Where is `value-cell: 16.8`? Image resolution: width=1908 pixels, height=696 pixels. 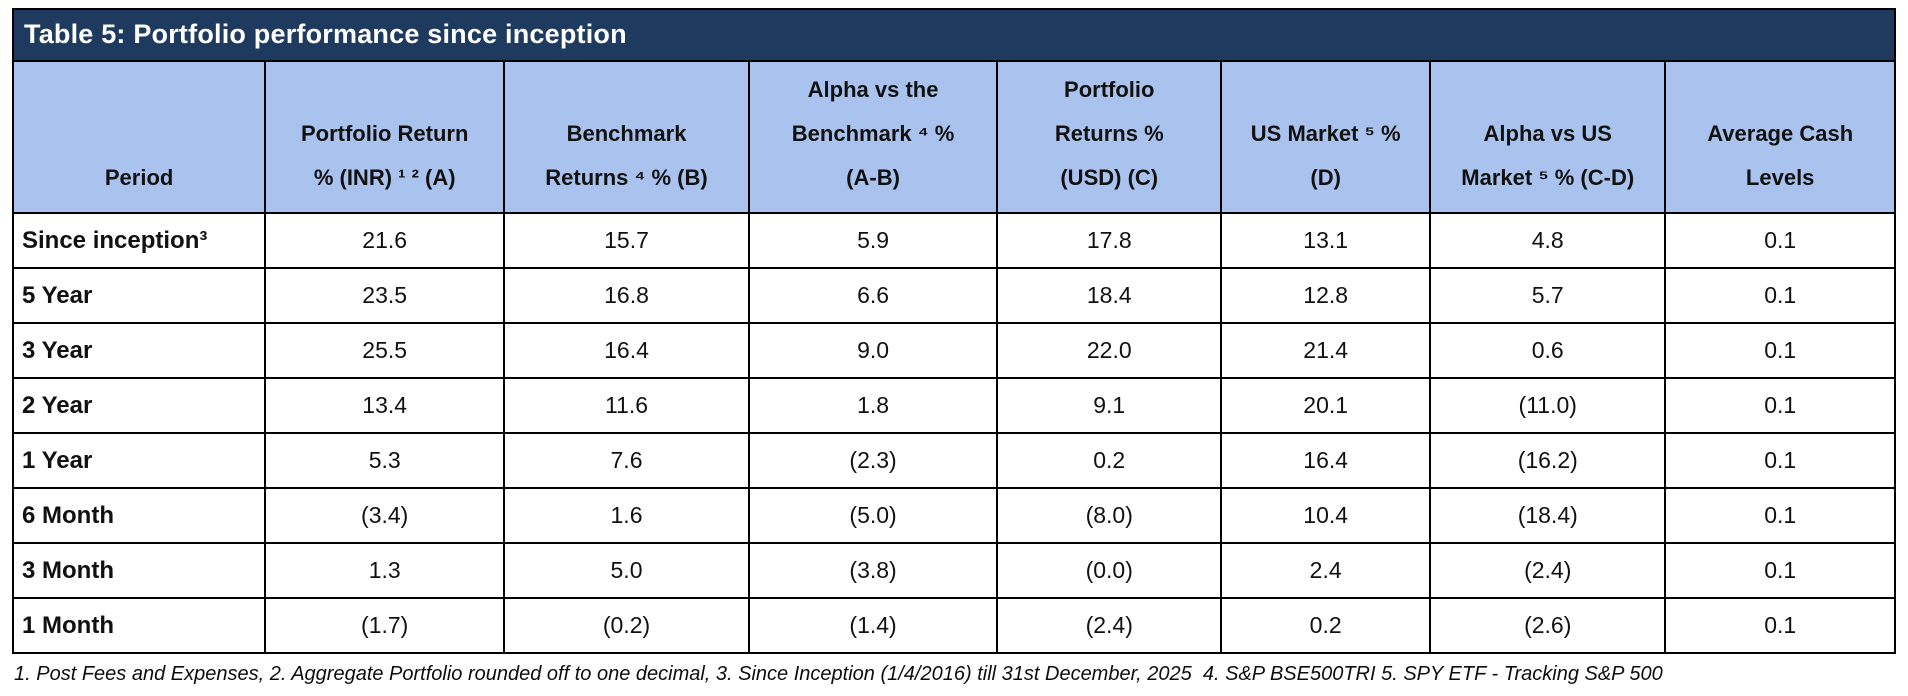 value-cell: 16.8 is located at coordinates (626, 295).